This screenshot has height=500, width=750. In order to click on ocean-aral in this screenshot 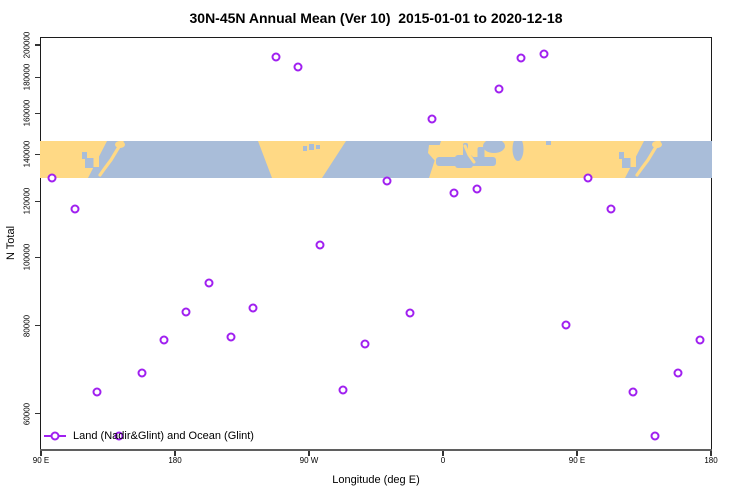, I will do `click(548, 143)`.